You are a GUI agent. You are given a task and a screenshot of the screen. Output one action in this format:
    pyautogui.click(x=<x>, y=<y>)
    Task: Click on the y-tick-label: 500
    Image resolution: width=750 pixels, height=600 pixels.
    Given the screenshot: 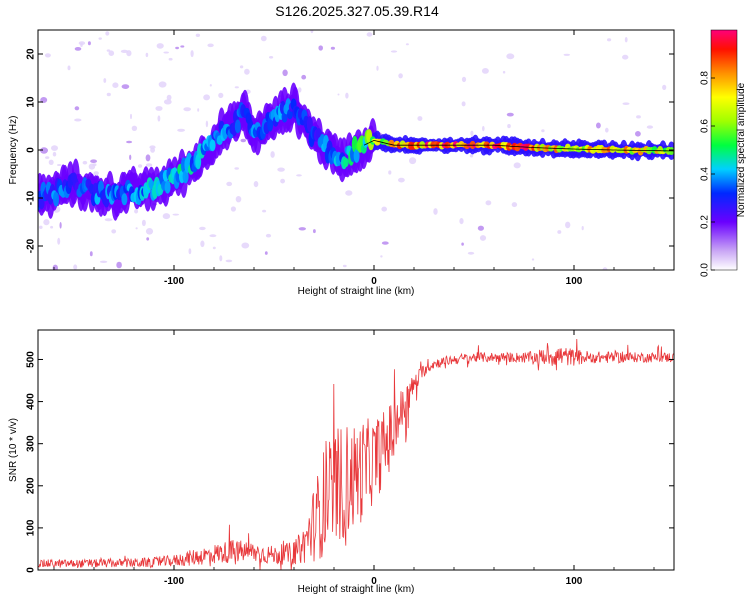 What is the action you would take?
    pyautogui.click(x=31, y=359)
    